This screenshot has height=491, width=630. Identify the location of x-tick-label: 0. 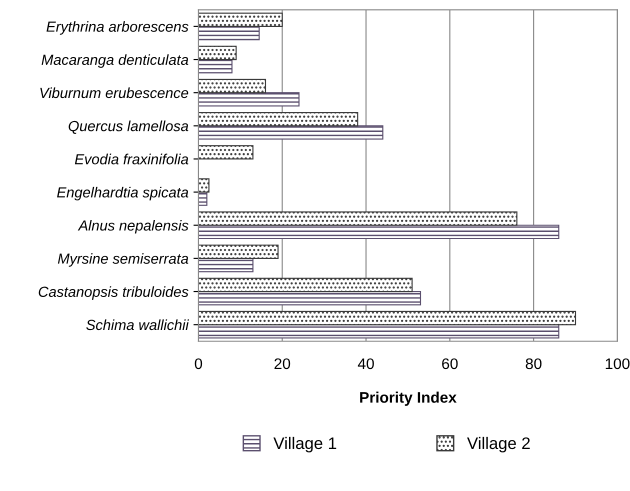
(198, 364).